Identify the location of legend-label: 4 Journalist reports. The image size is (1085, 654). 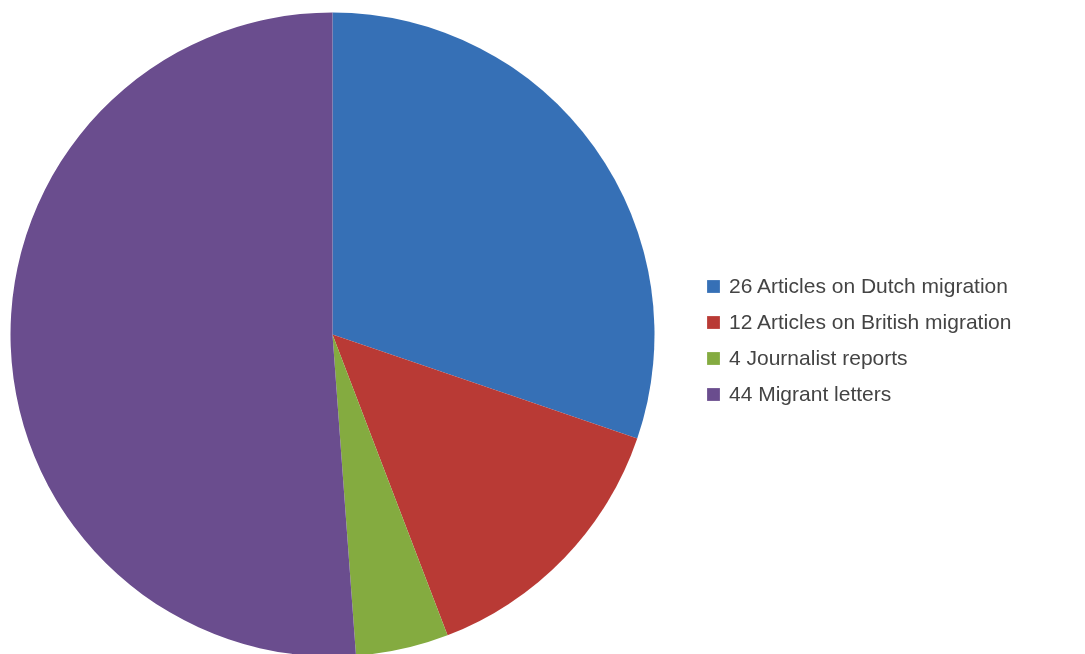
(818, 358).